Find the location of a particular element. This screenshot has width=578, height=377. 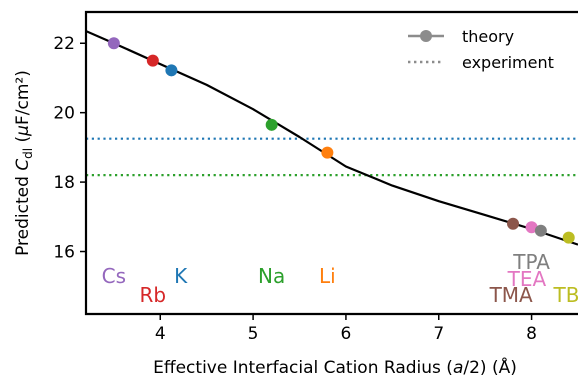

ion-label-tea: TEA is located at coordinates (527, 279).